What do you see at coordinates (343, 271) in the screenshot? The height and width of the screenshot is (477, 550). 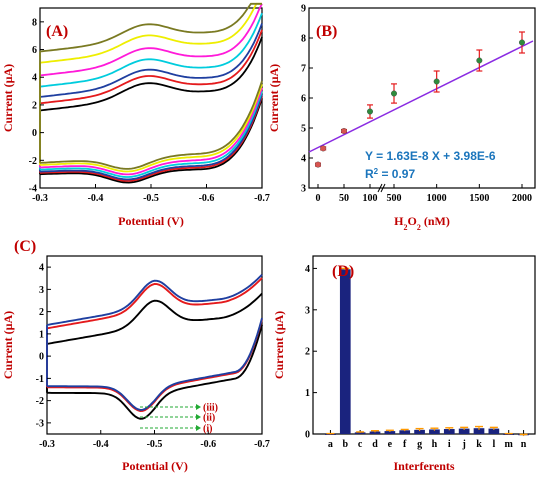 I see `panel-d-tag: (D)` at bounding box center [343, 271].